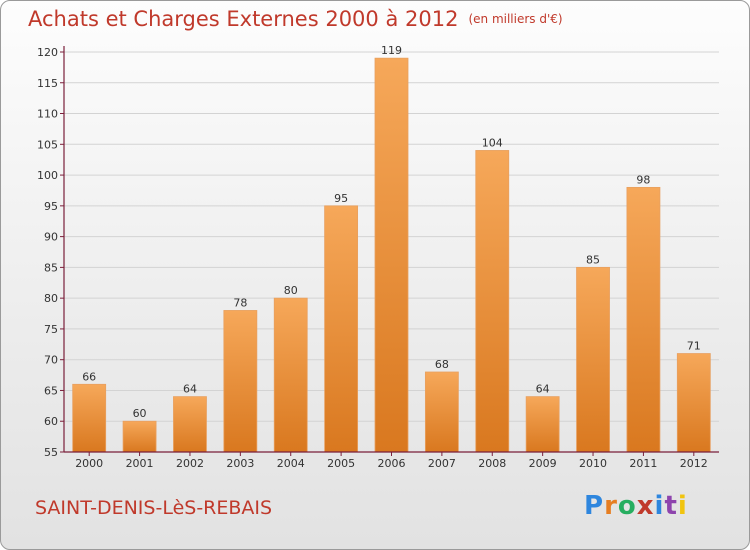 This screenshot has height=550, width=750. What do you see at coordinates (51, 267) in the screenshot?
I see `y-tick-label: 85` at bounding box center [51, 267].